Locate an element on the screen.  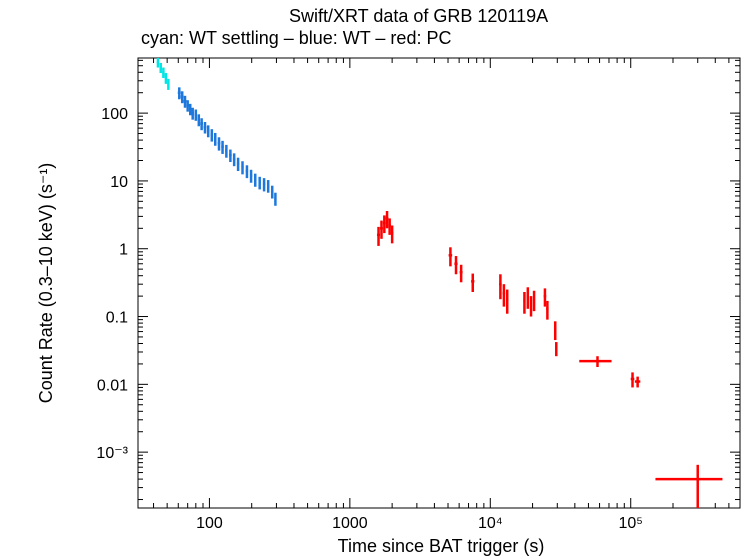
y-axis-label: Count Rate (0.3–10 keV) (s⁻¹) is located at coordinates (46, 283).